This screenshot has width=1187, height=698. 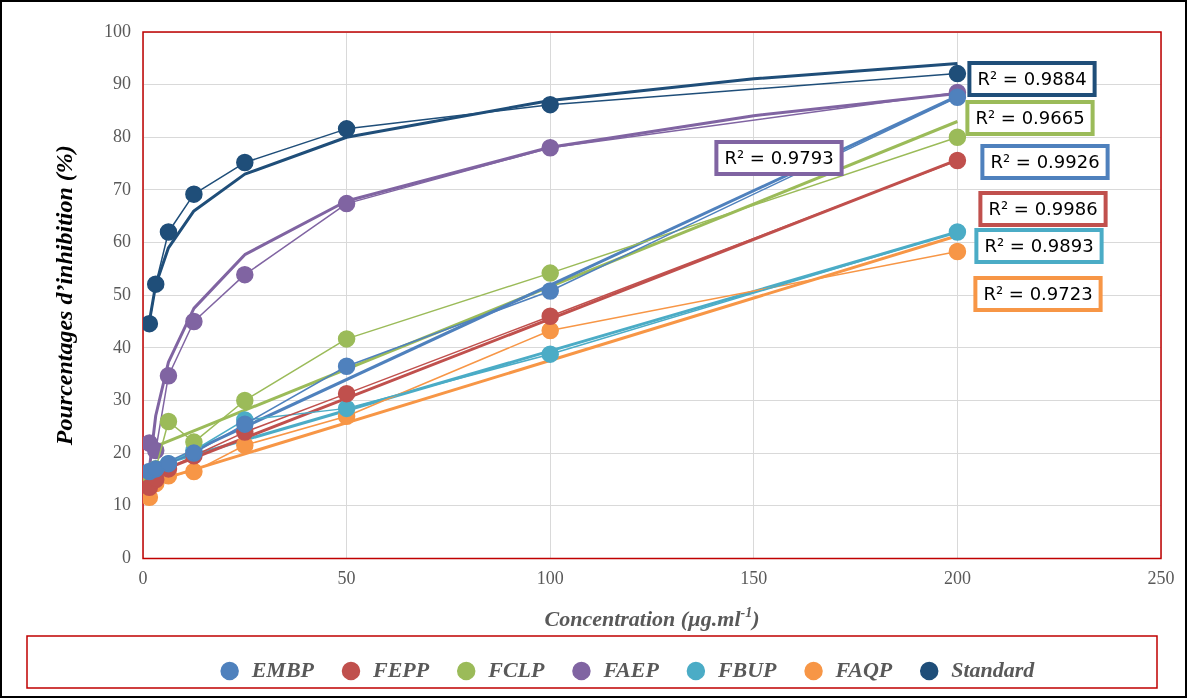 I want to click on x-tick-label: 0, so click(x=143, y=577).